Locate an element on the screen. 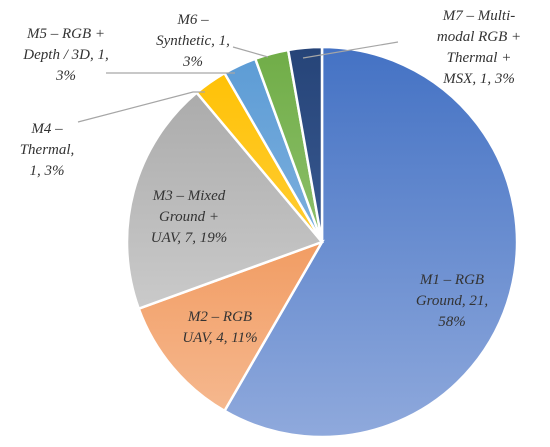 This screenshot has height=447, width=550. leader-lines is located at coordinates (238, 82).